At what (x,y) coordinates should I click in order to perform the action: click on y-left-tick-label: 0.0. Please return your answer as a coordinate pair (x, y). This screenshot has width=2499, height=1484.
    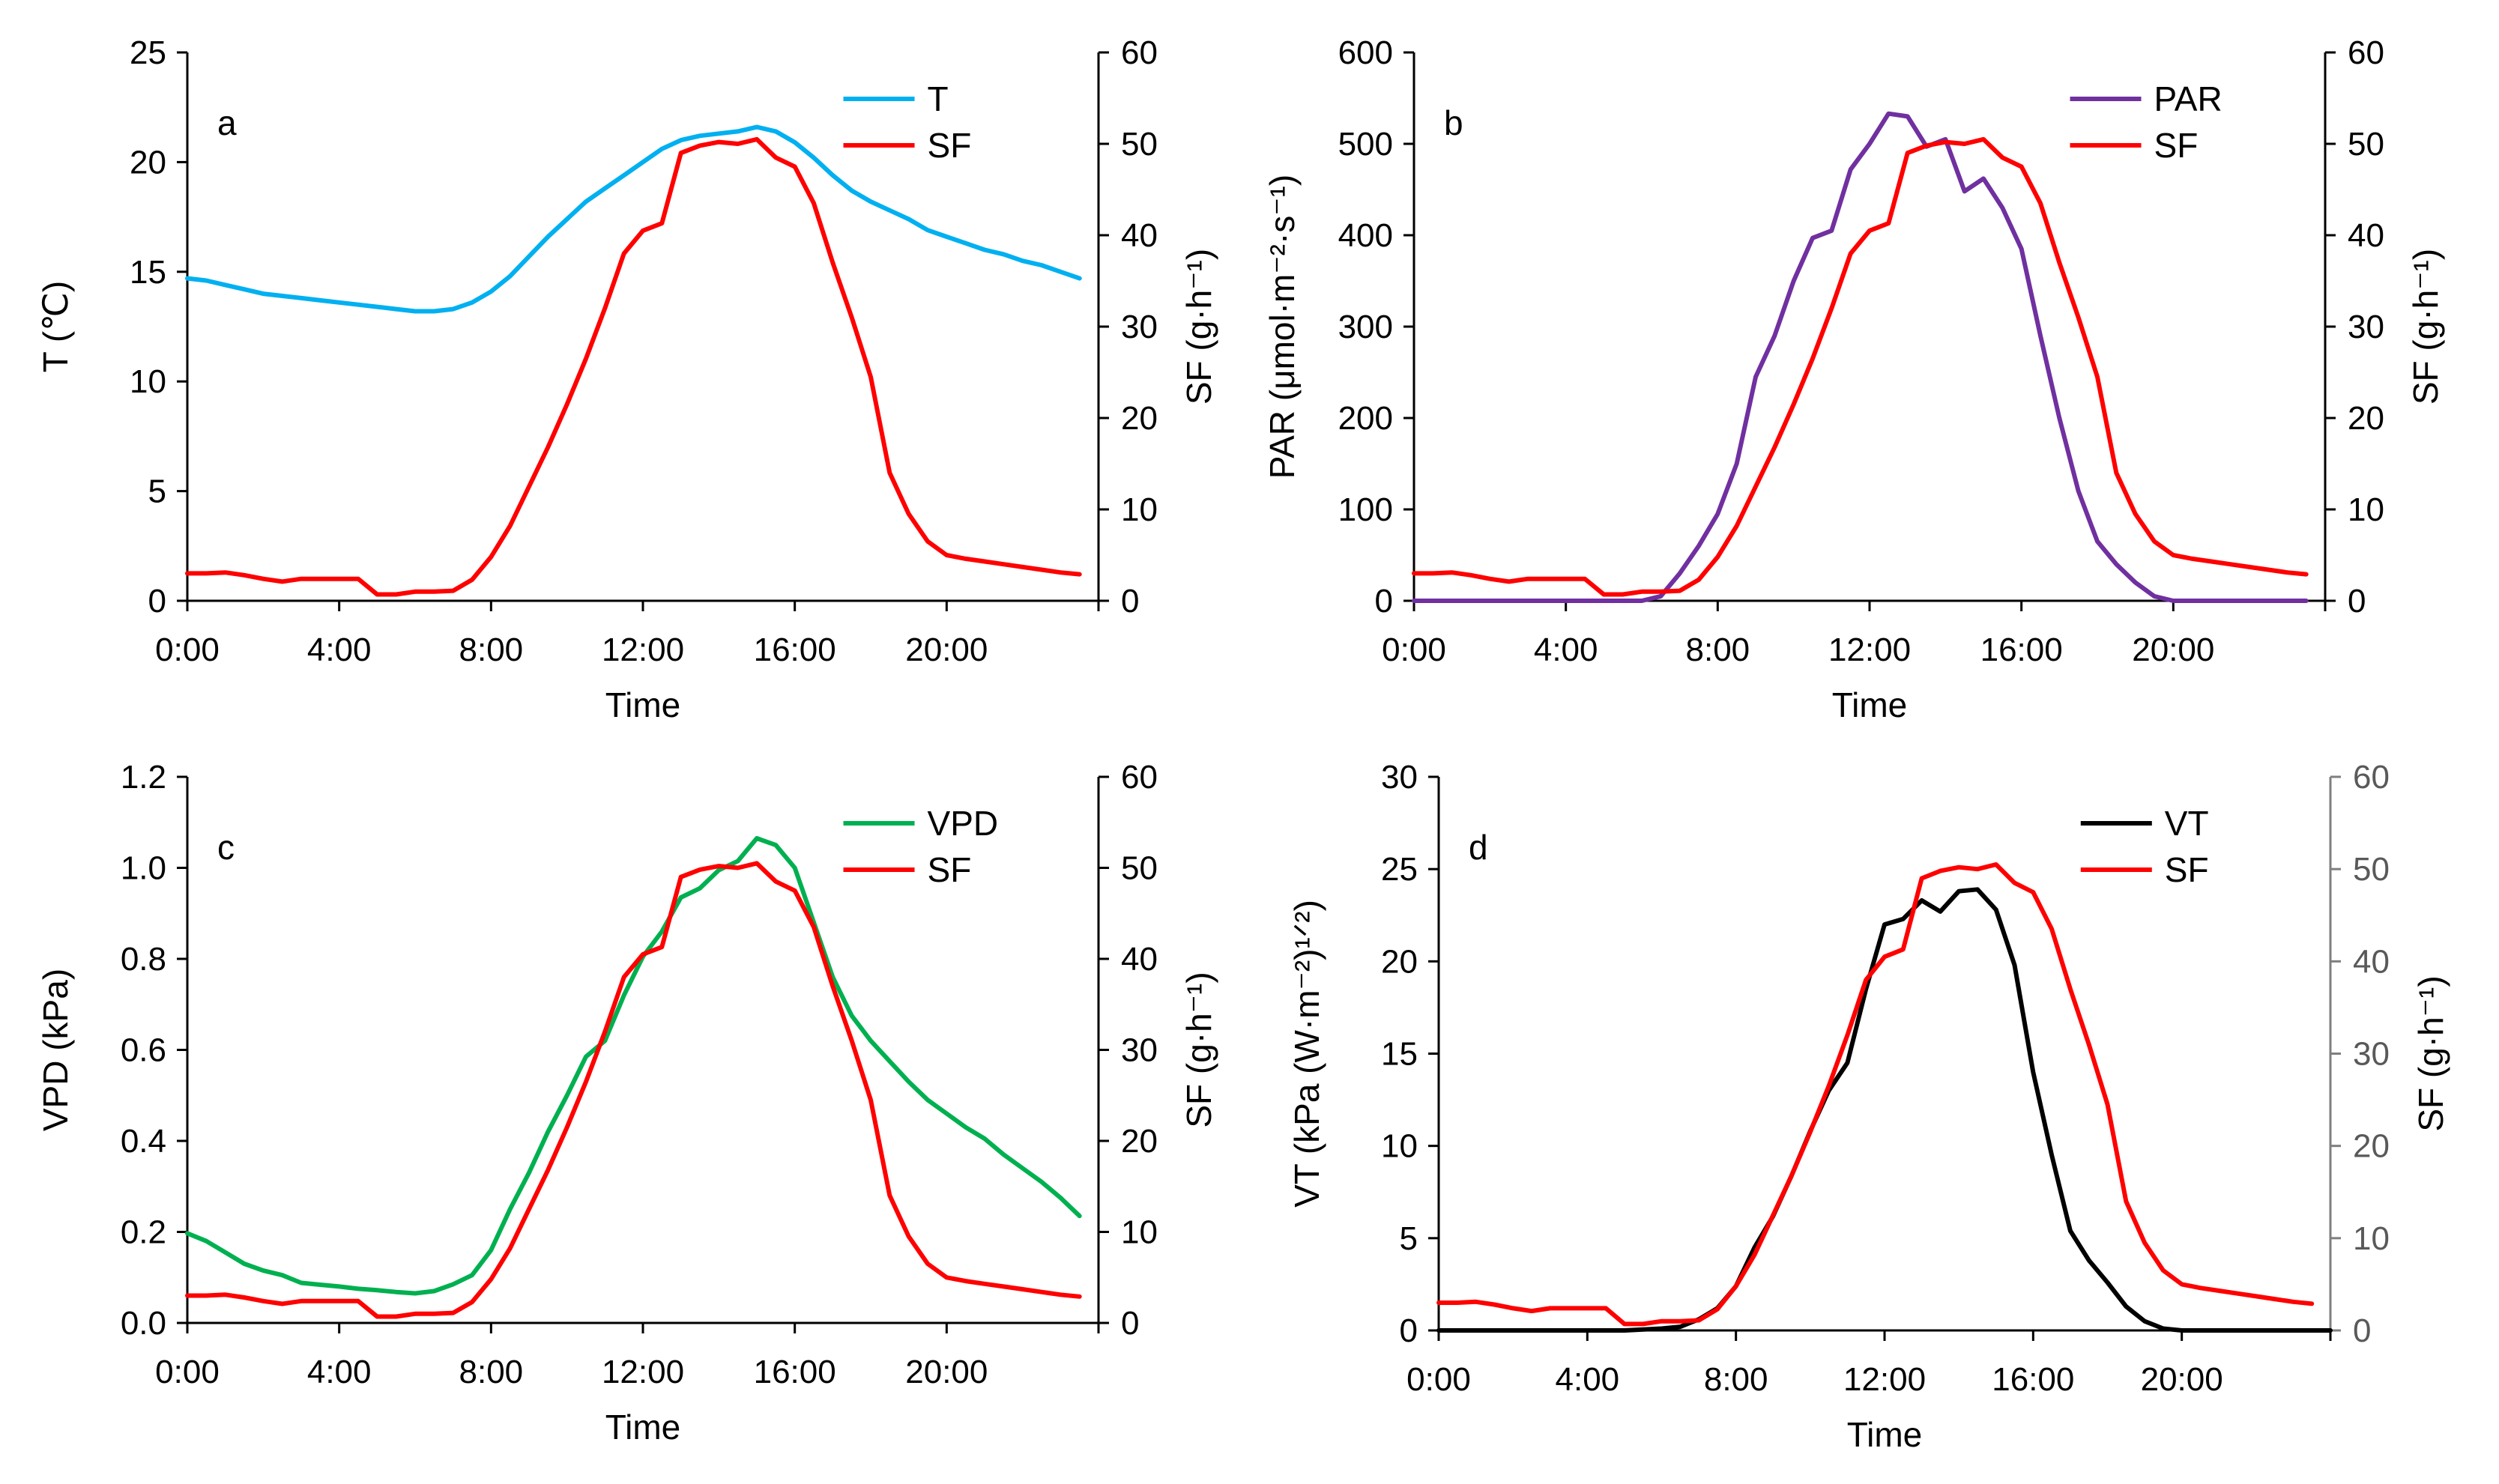
    Looking at the image, I should click on (143, 1323).